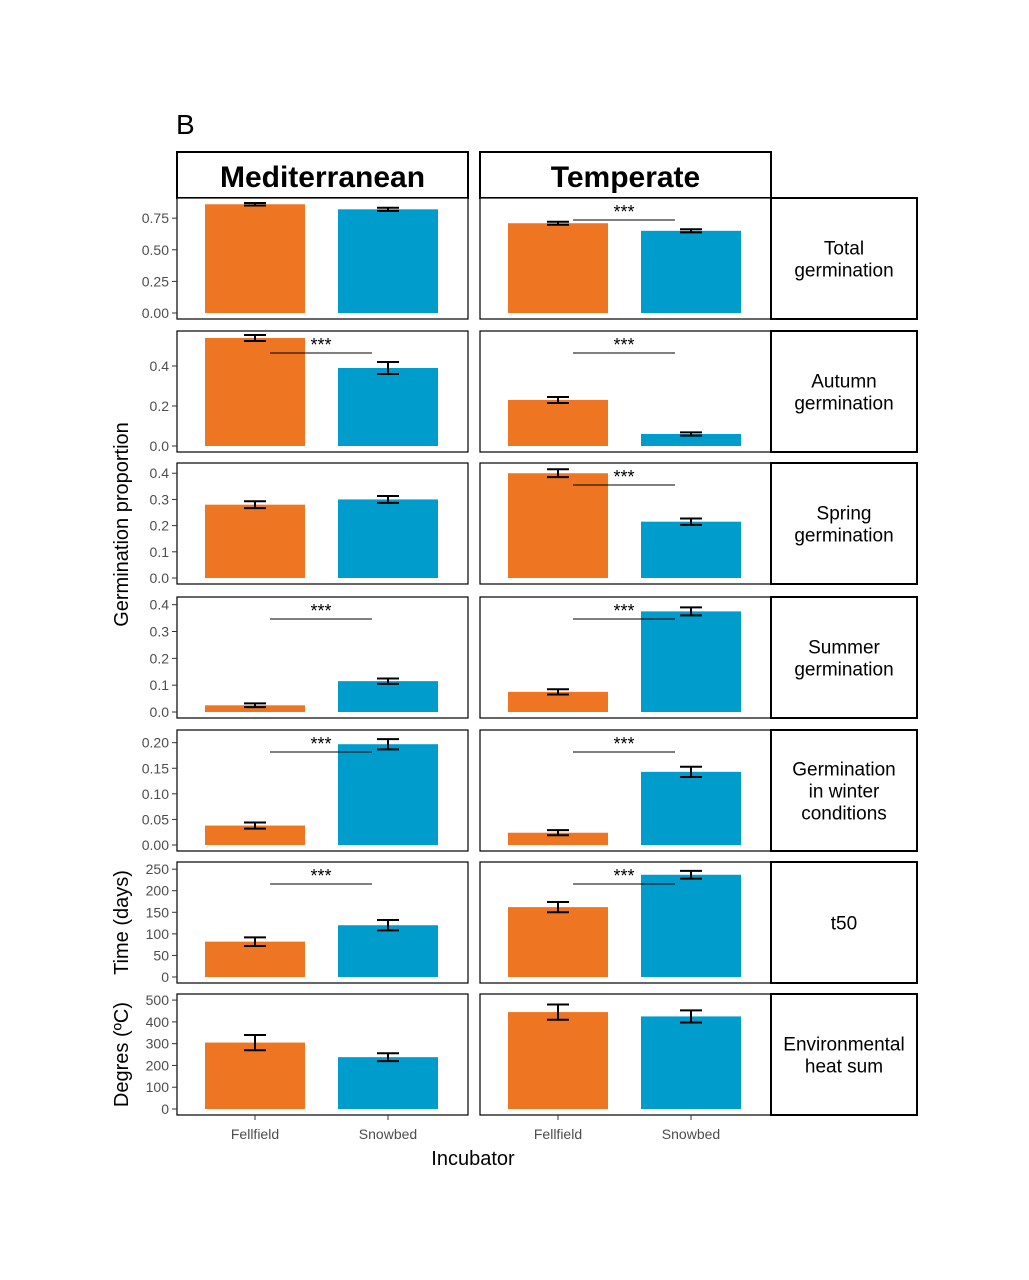 This screenshot has width=1029, height=1280. I want to click on y-tick-label: 500, so click(158, 1000).